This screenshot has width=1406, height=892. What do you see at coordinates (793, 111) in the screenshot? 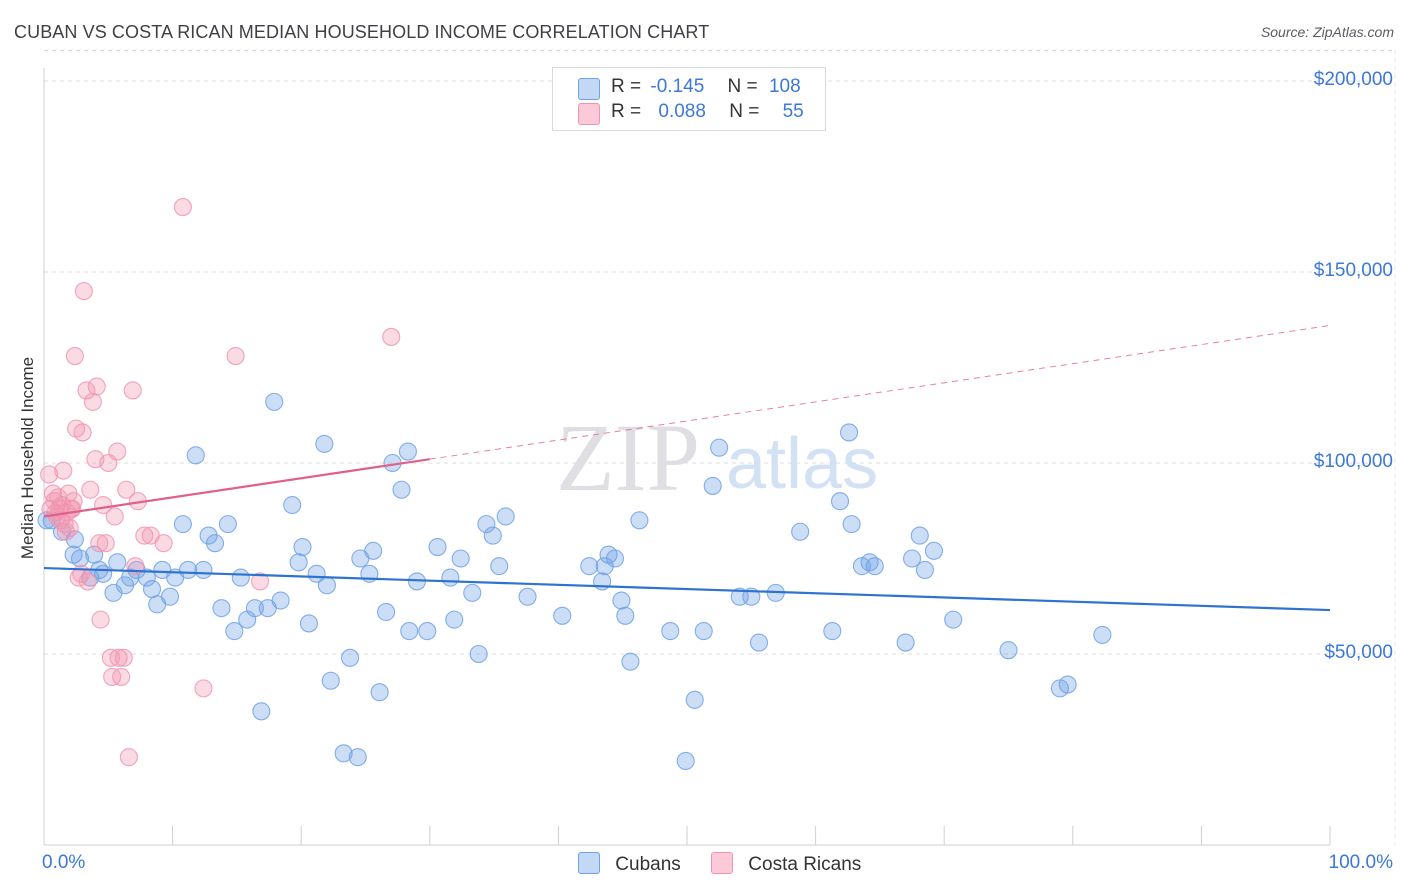
I see `costa-ricans-n-value: 55` at bounding box center [793, 111].